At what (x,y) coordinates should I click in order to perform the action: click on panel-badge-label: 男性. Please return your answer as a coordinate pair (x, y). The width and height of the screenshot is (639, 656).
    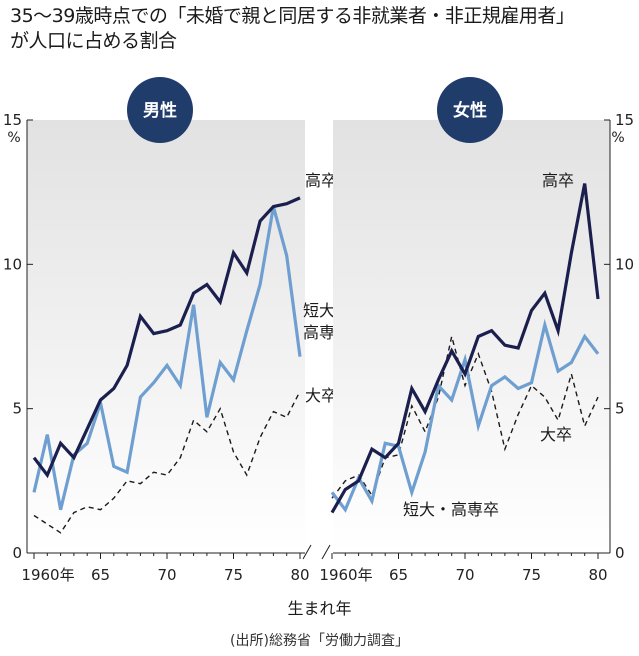
    Looking at the image, I should click on (160, 110).